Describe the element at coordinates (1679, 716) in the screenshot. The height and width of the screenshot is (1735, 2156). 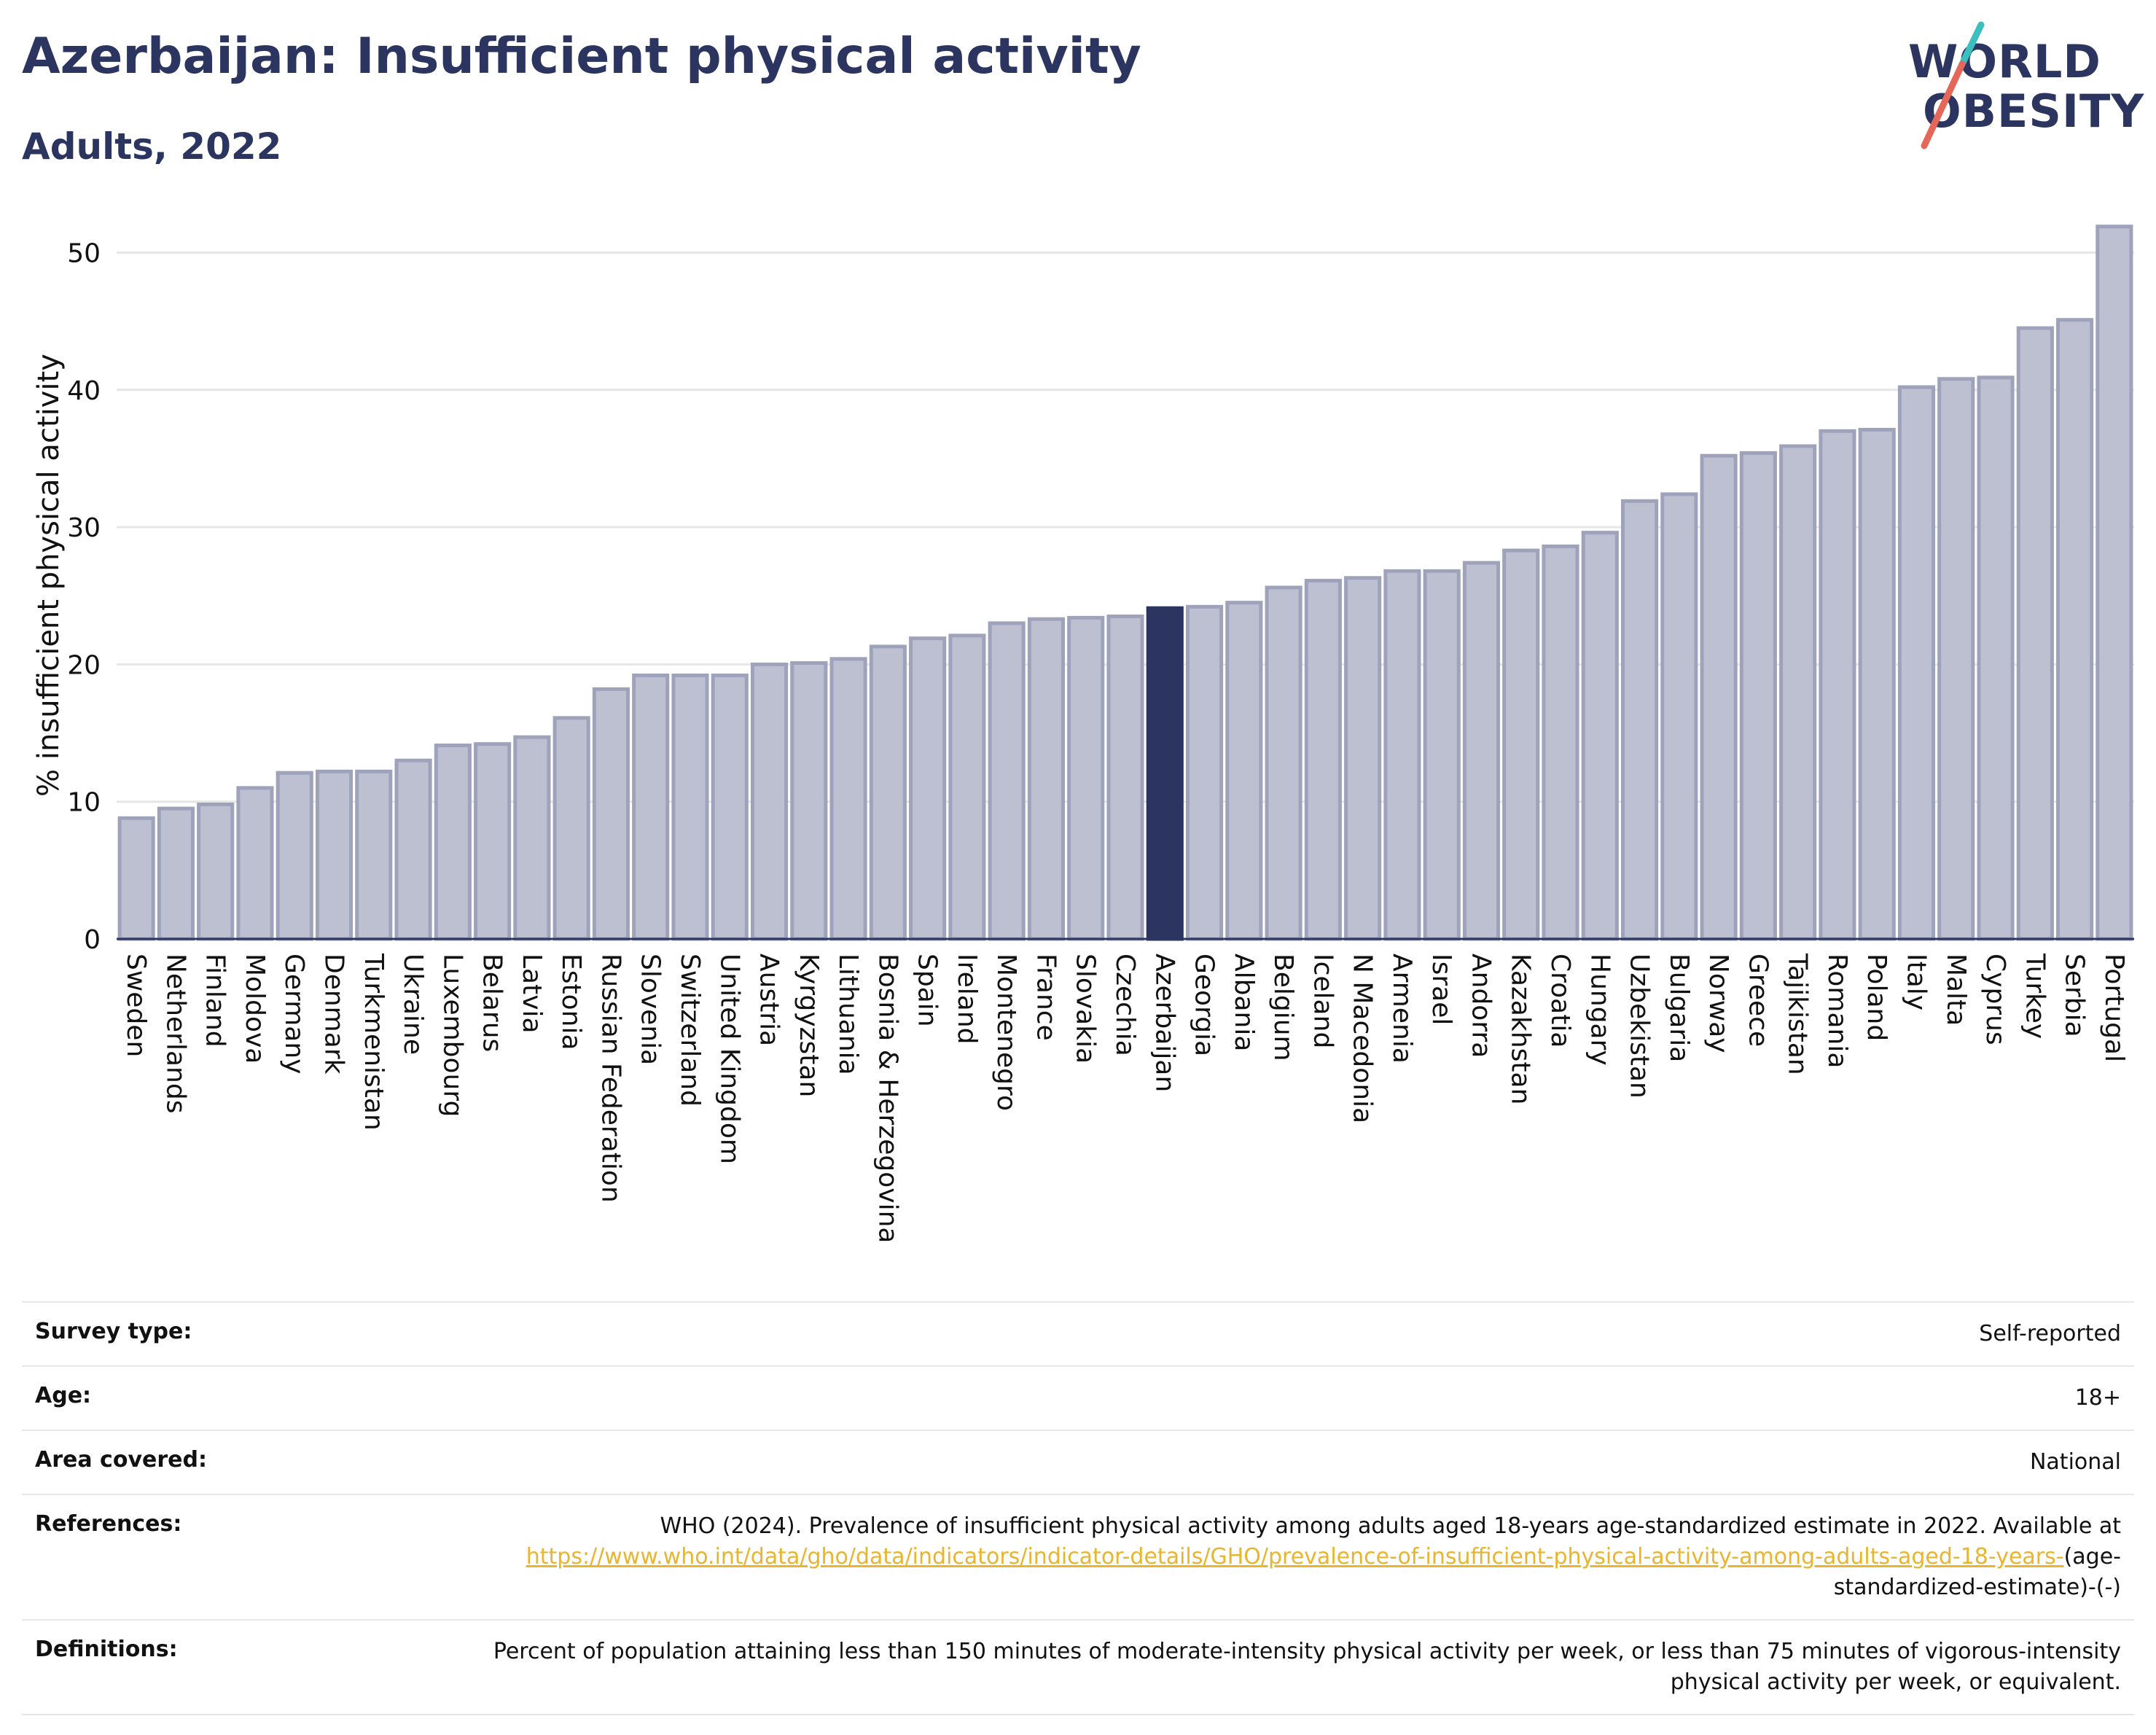
I see `bar-bulgaria` at that location.